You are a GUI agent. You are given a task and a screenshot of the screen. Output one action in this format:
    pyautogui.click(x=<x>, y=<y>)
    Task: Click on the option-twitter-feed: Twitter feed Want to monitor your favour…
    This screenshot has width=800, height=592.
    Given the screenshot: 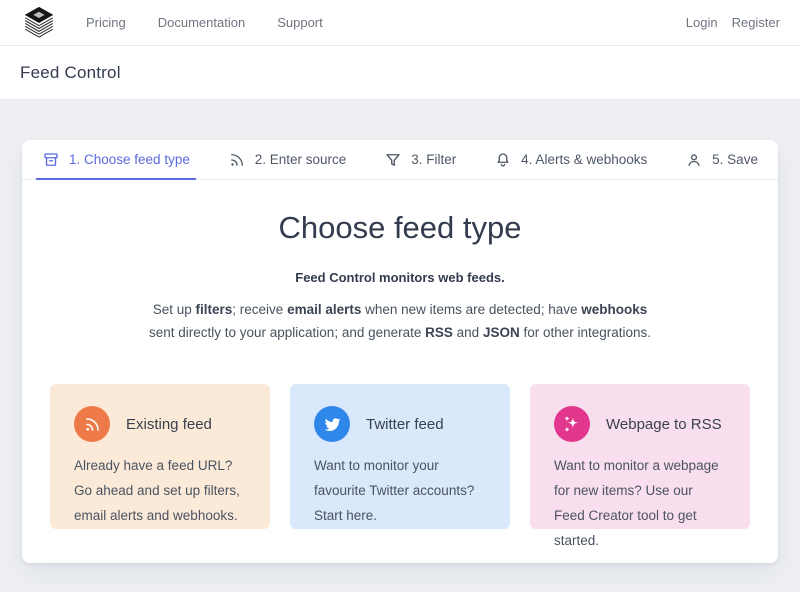 What is the action you would take?
    pyautogui.click(x=400, y=457)
    